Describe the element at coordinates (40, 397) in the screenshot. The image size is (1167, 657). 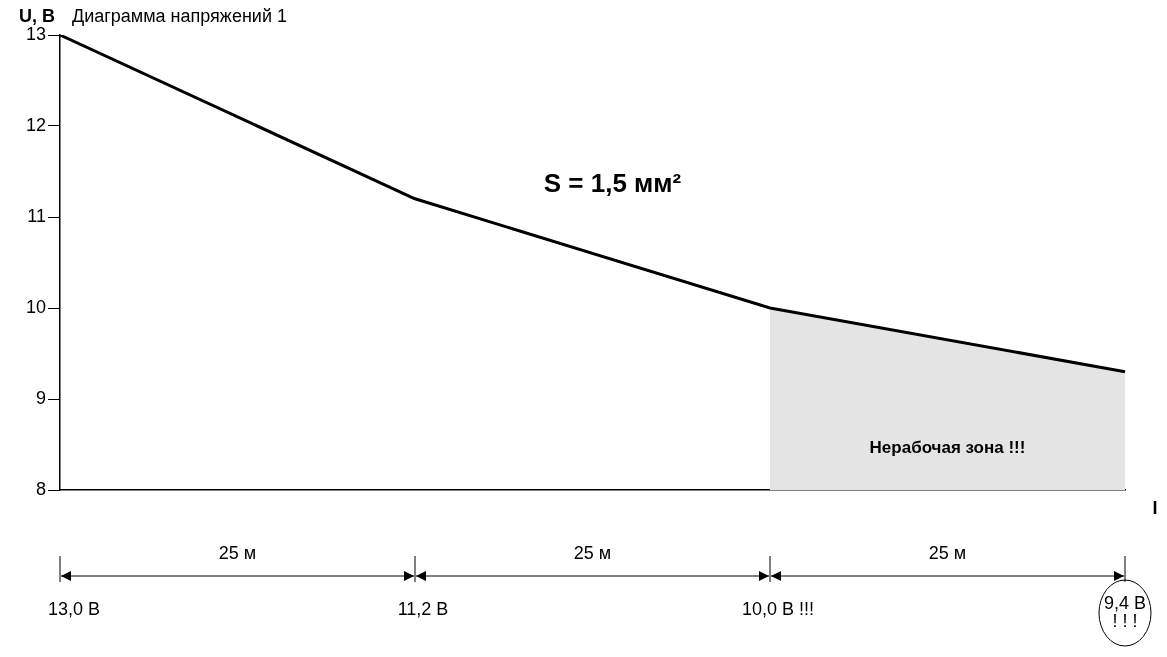
I see `y-tick-label: 9` at that location.